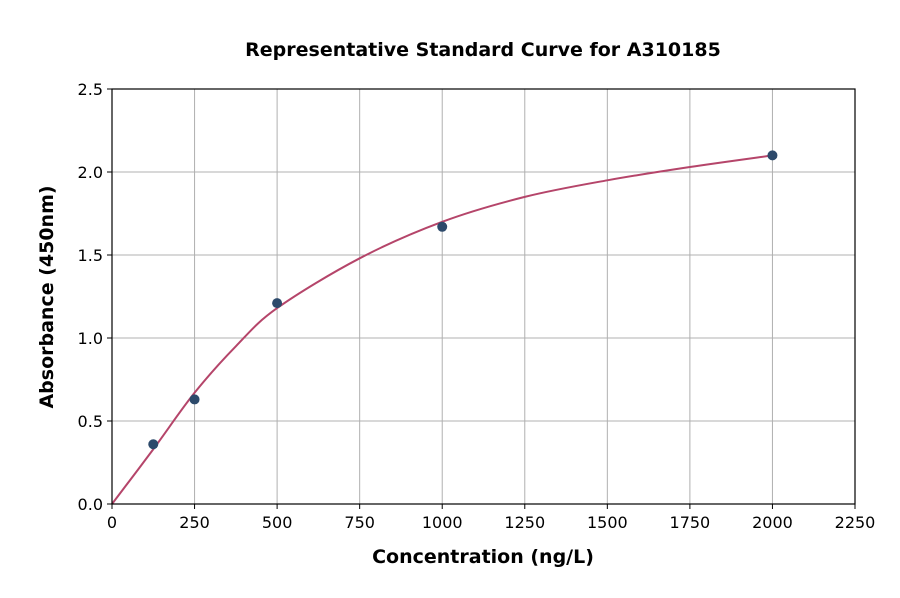  Describe the element at coordinates (607, 522) in the screenshot. I see `x-tick-label: 1500` at that location.